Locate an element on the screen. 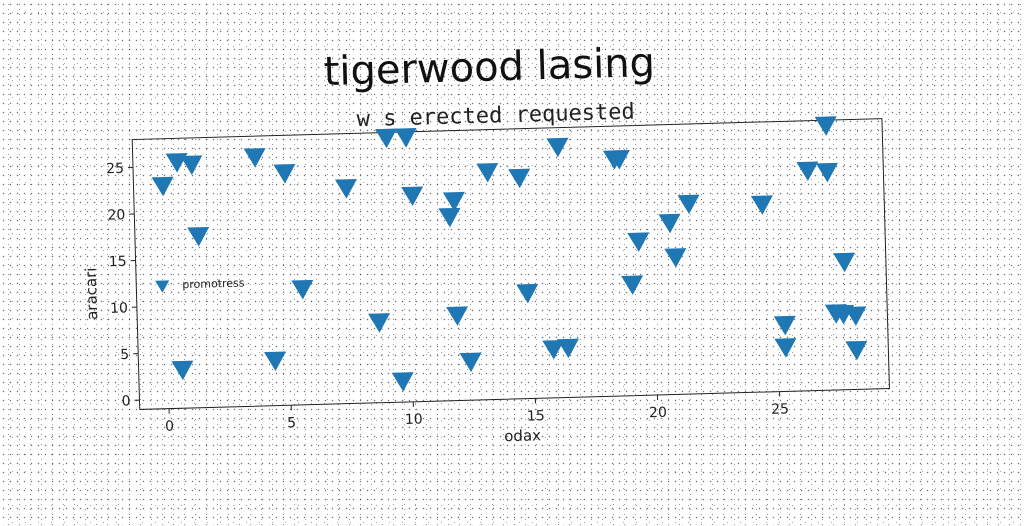  chart-title: tigerwood lasing is located at coordinates (489, 67).